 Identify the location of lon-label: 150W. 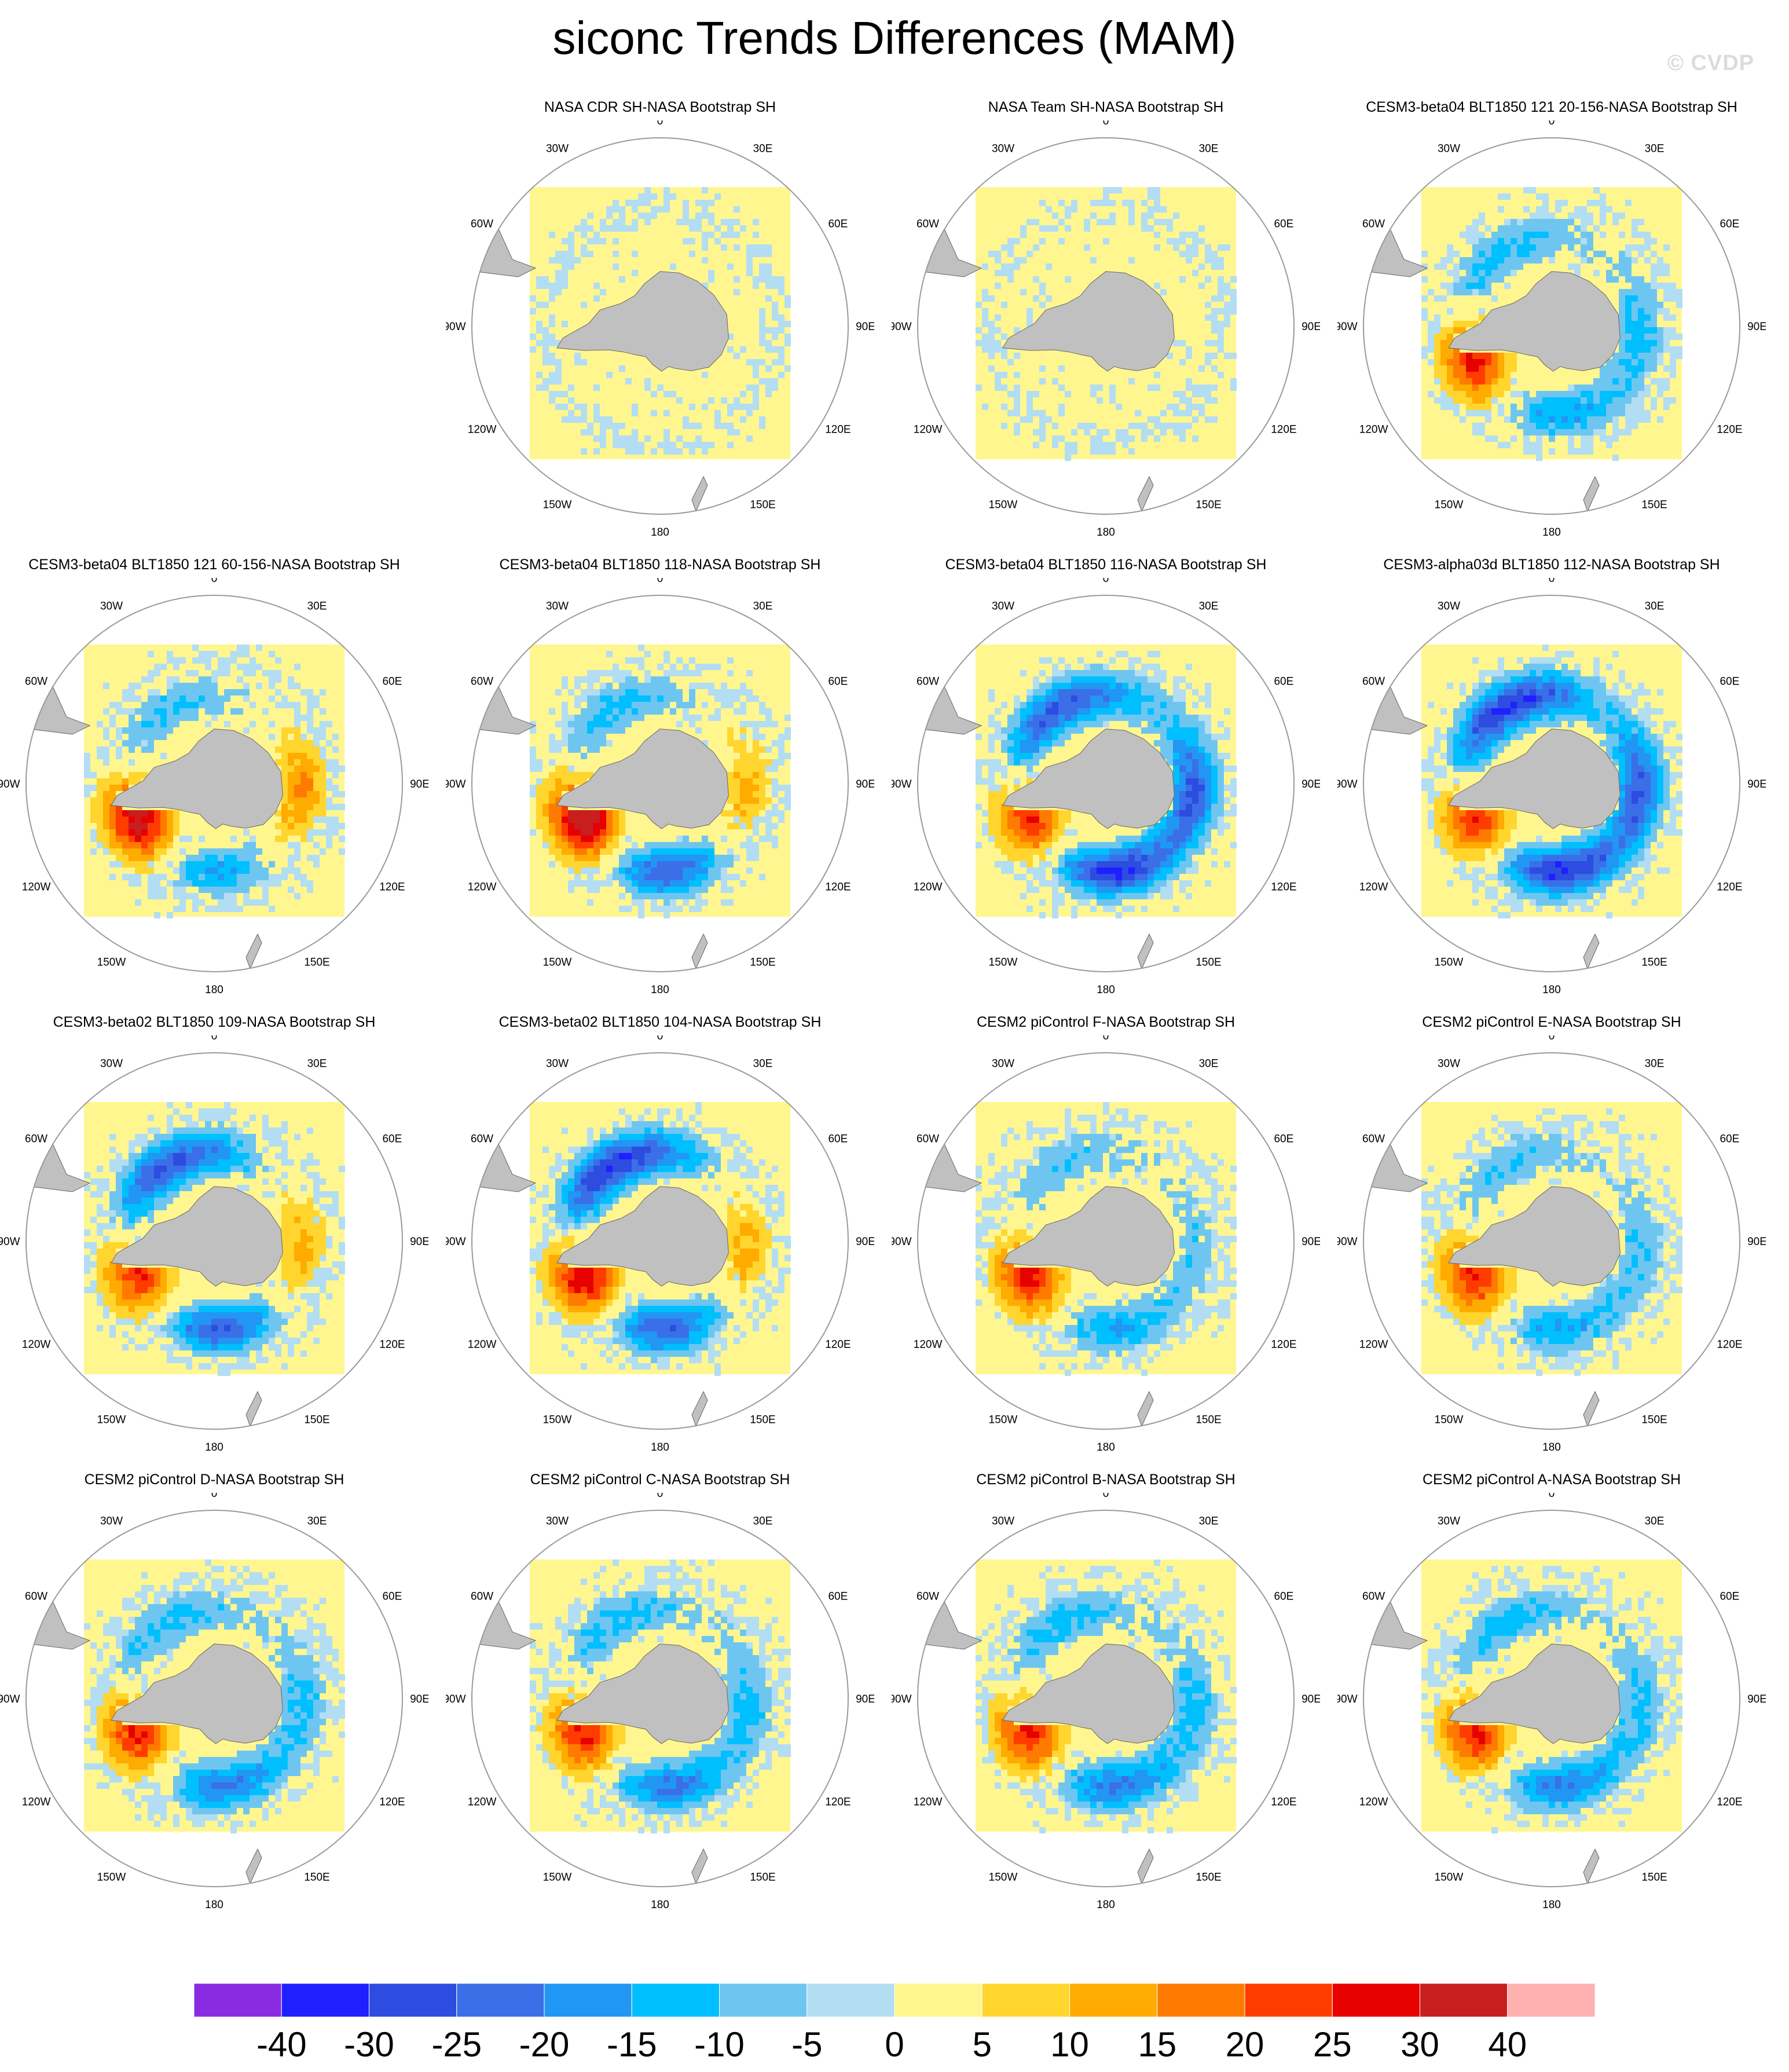
(1449, 505).